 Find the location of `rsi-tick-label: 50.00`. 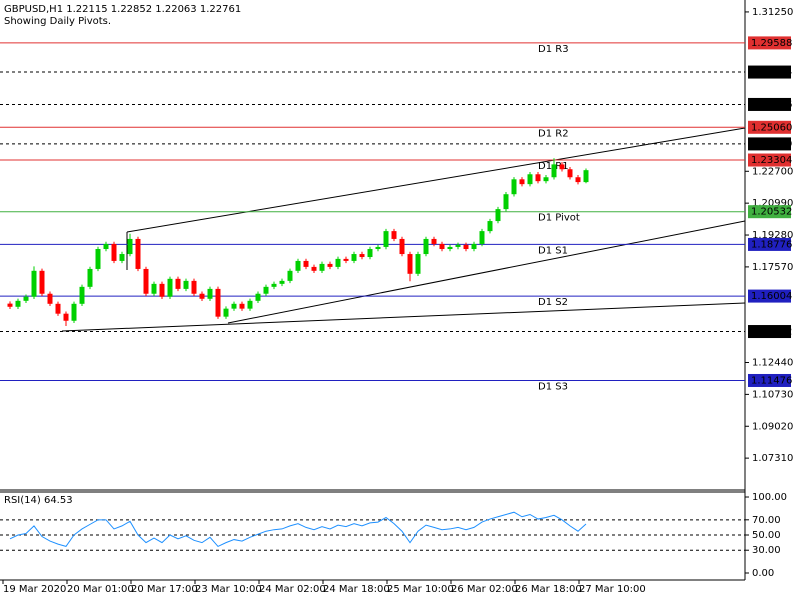

rsi-tick-label: 50.00 is located at coordinates (766, 535).